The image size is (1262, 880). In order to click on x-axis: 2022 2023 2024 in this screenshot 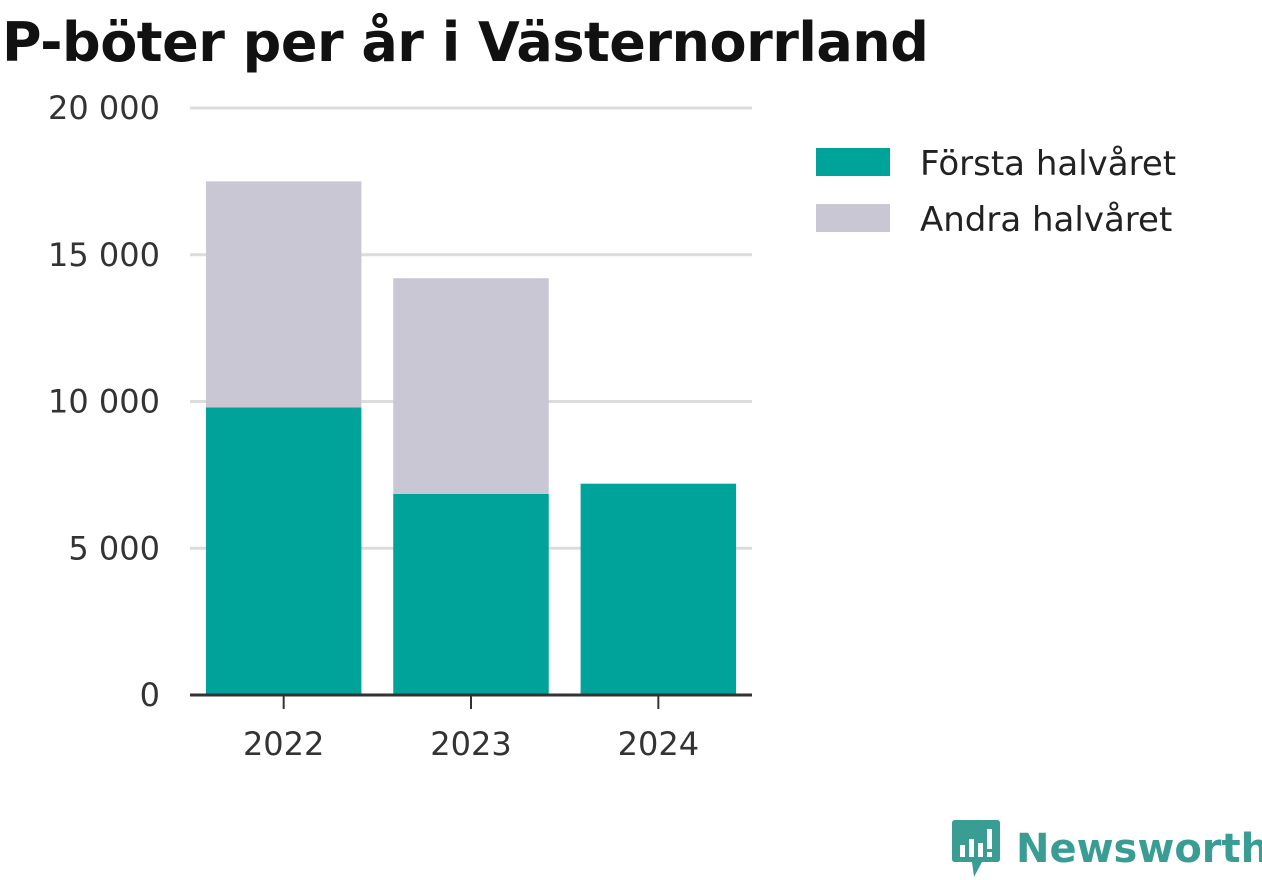, I will do `click(471, 729)`.